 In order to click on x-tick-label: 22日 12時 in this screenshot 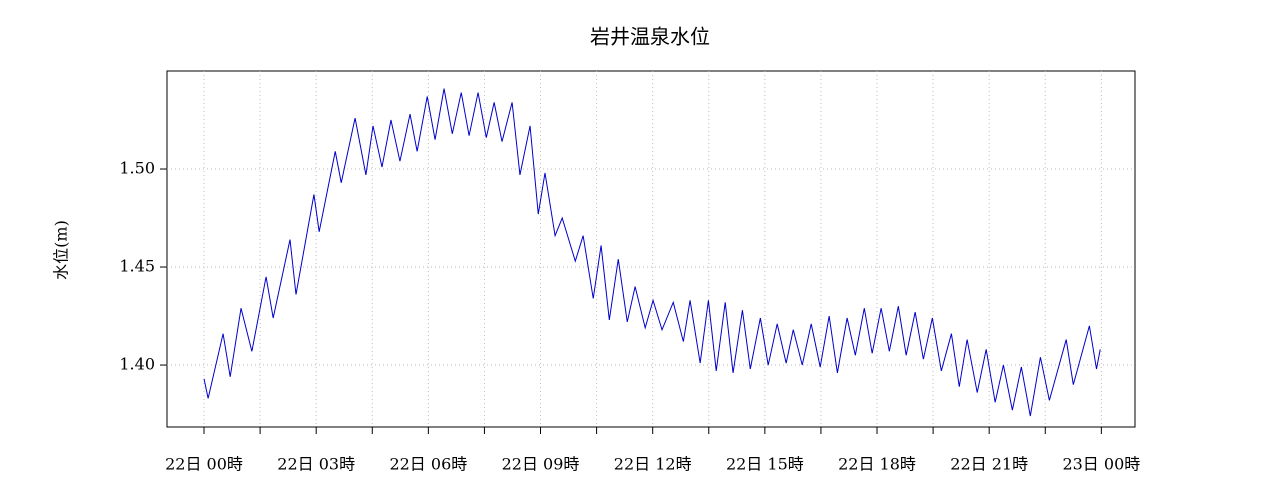, I will do `click(653, 464)`.